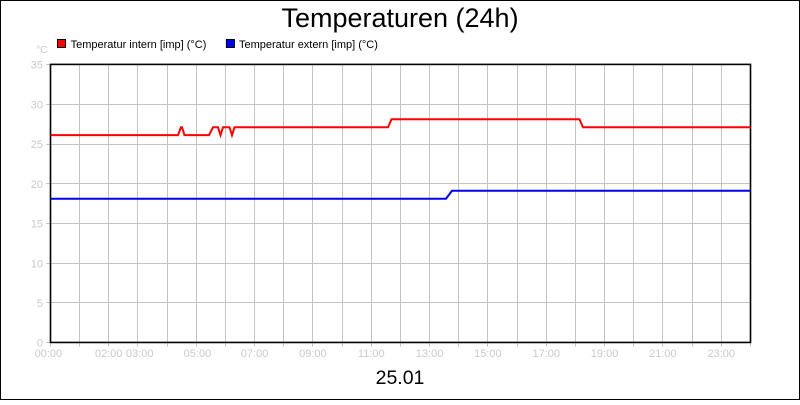 The width and height of the screenshot is (800, 405). What do you see at coordinates (605, 354) in the screenshot?
I see `svg-text: 19:00` at bounding box center [605, 354].